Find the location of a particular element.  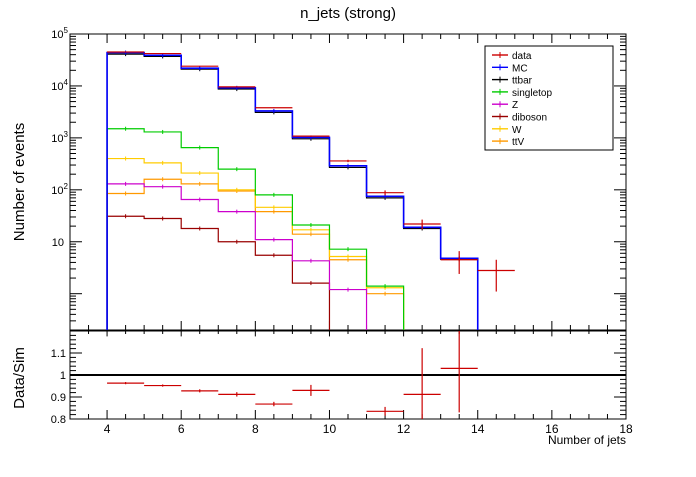

x-tick-label: 18 is located at coordinates (626, 429).